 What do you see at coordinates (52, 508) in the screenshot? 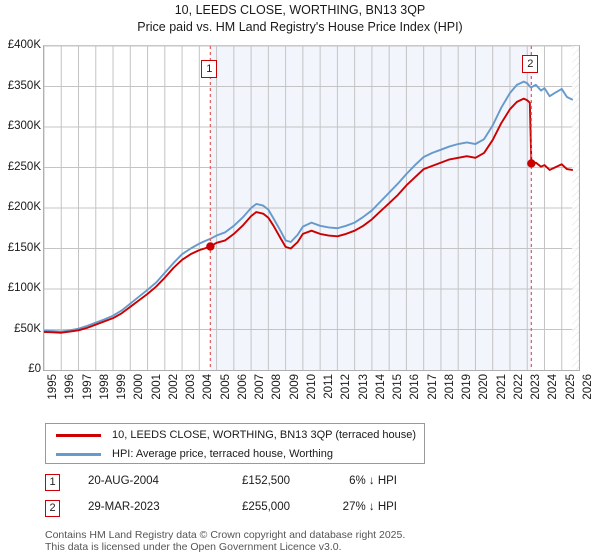
I see `sale-badge-2: 2` at bounding box center [52, 508].